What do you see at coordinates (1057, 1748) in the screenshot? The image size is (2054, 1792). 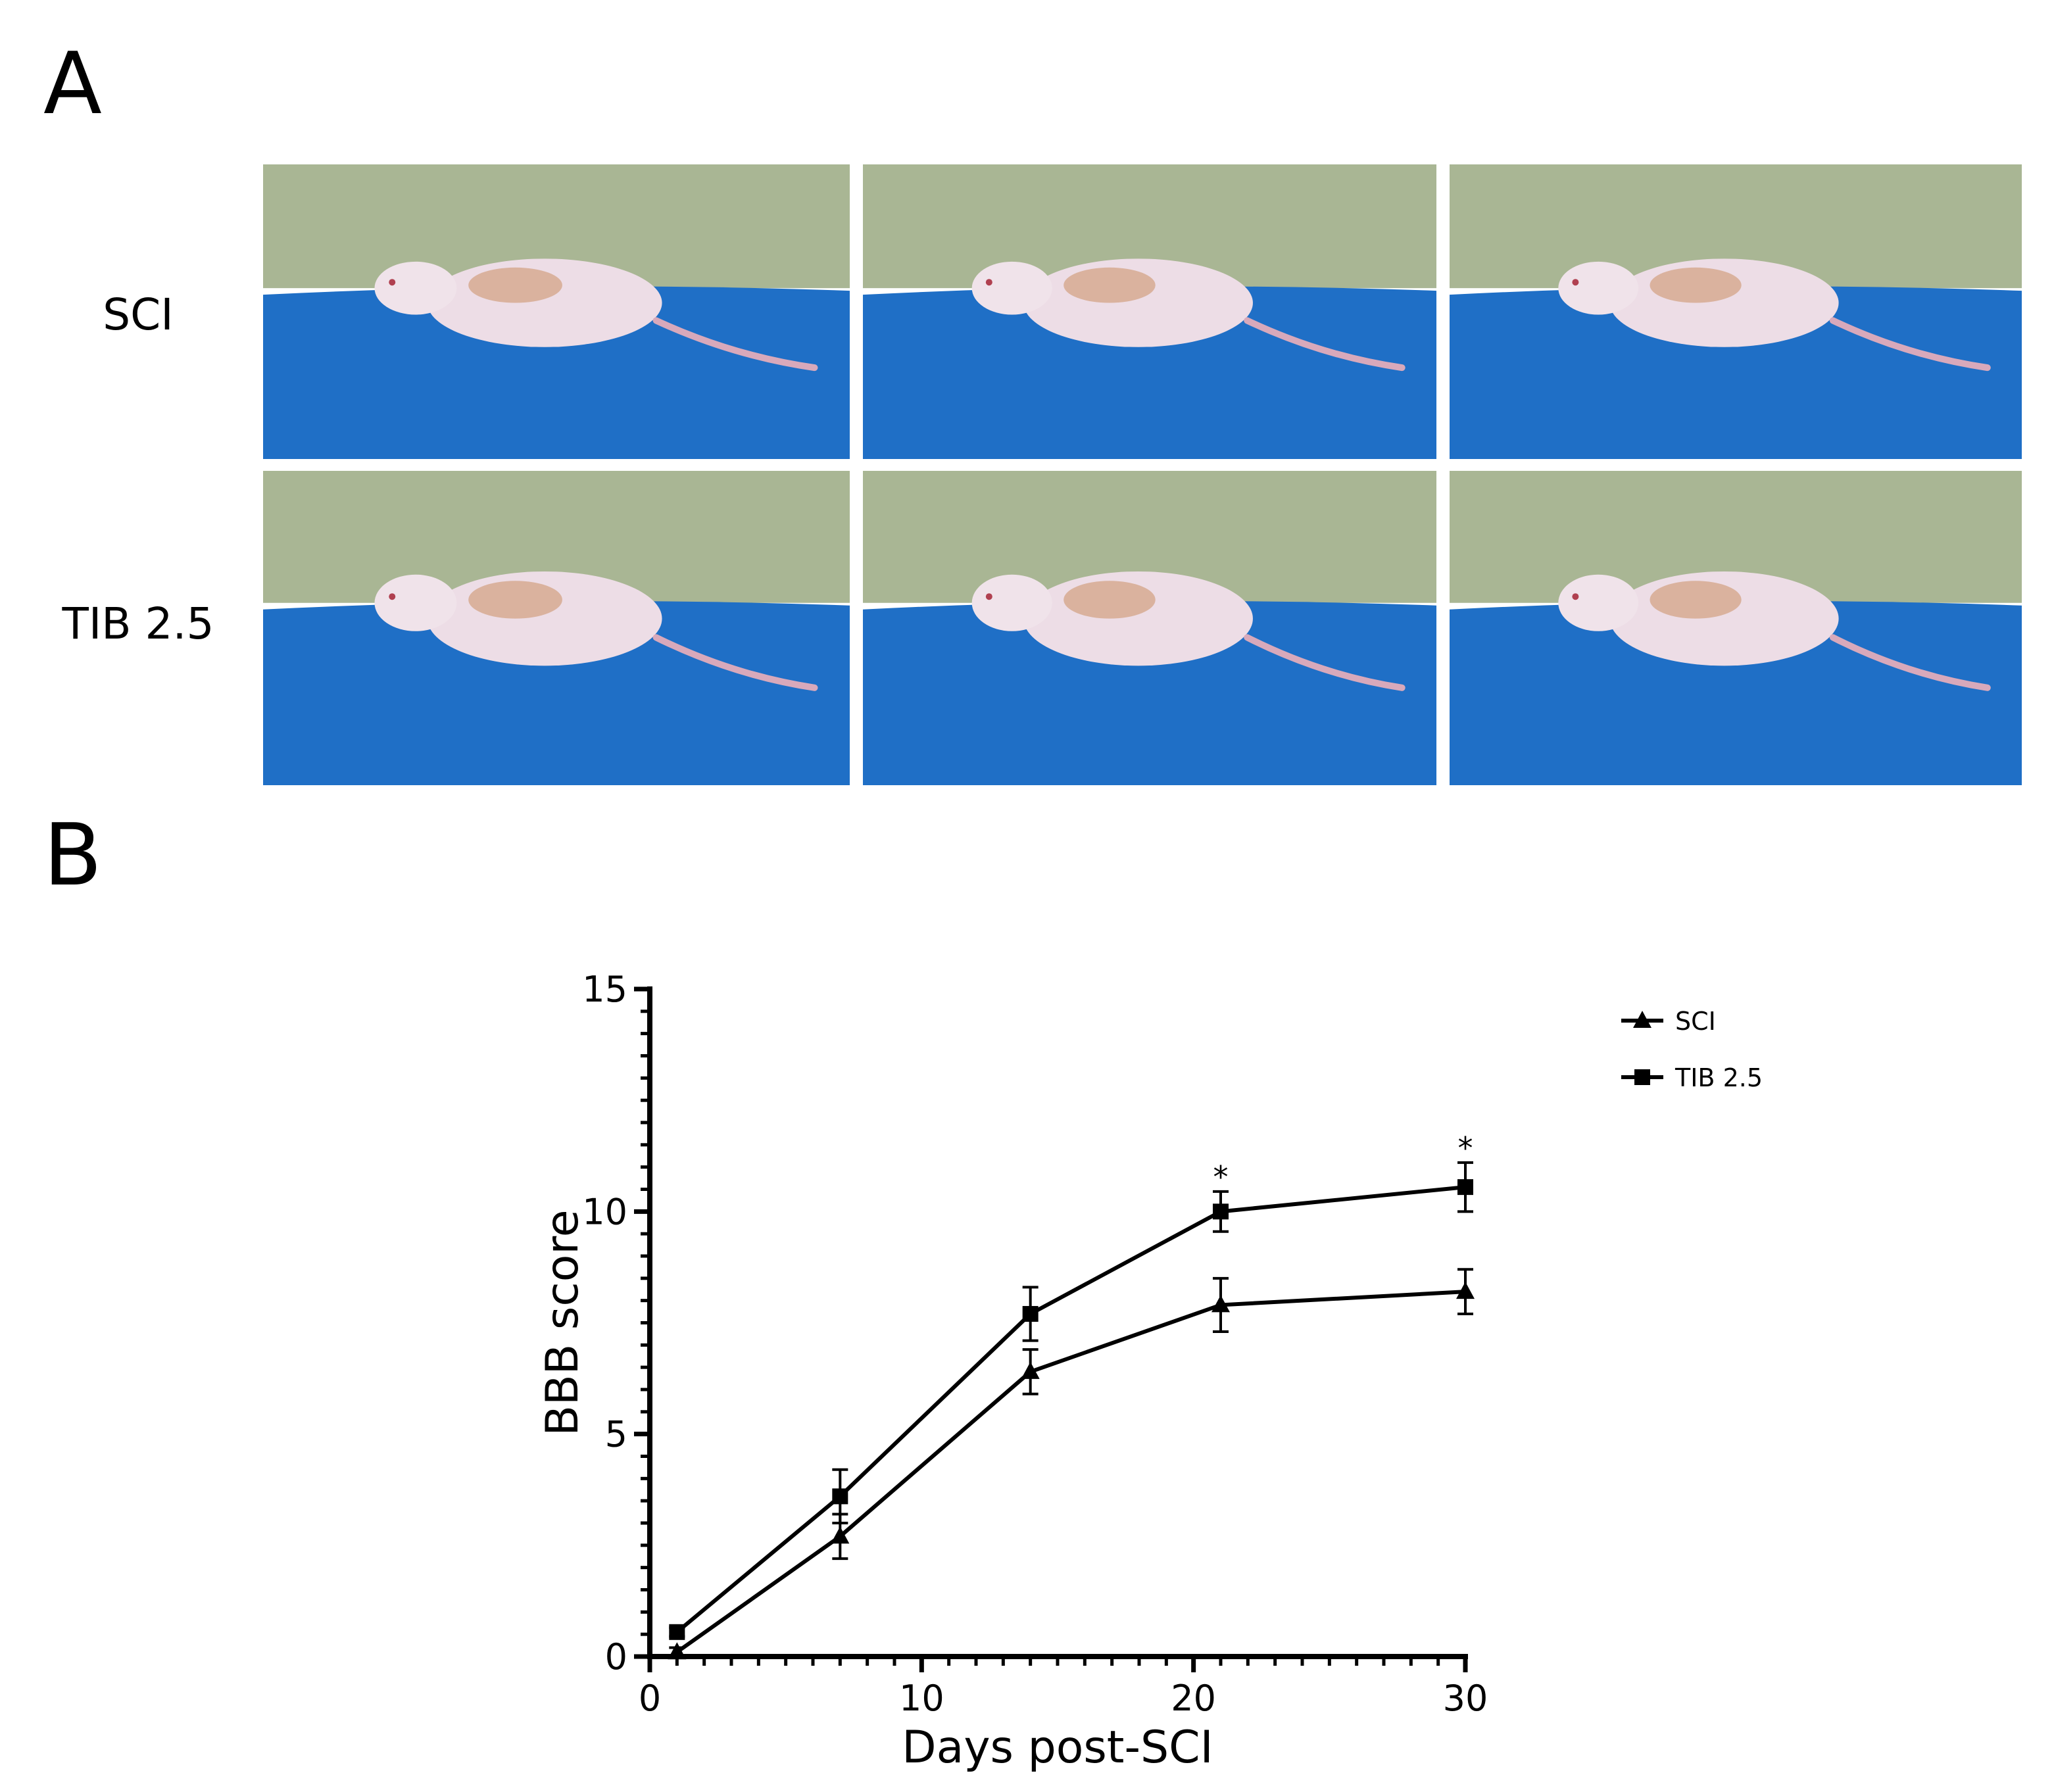 I see `x-axis-label: Days post-SCI` at bounding box center [1057, 1748].